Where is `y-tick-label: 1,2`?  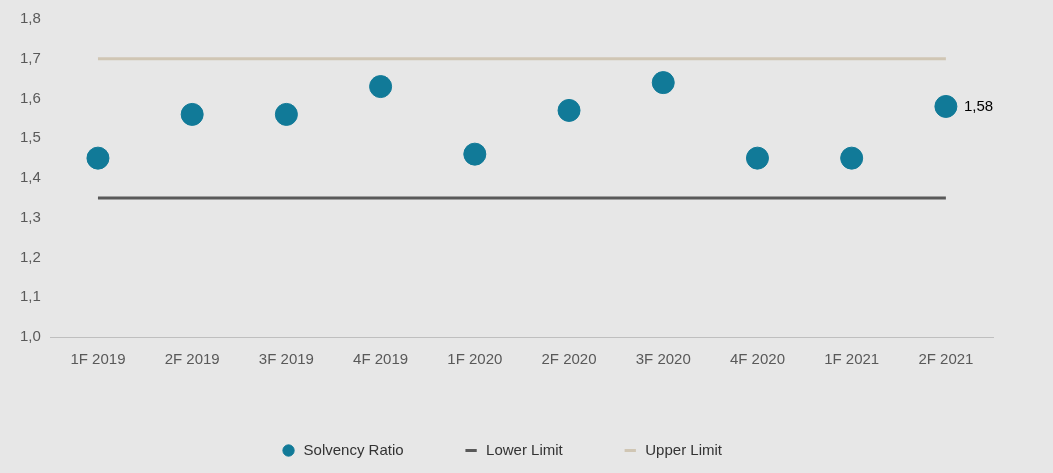
y-tick-label: 1,2 is located at coordinates (30, 256).